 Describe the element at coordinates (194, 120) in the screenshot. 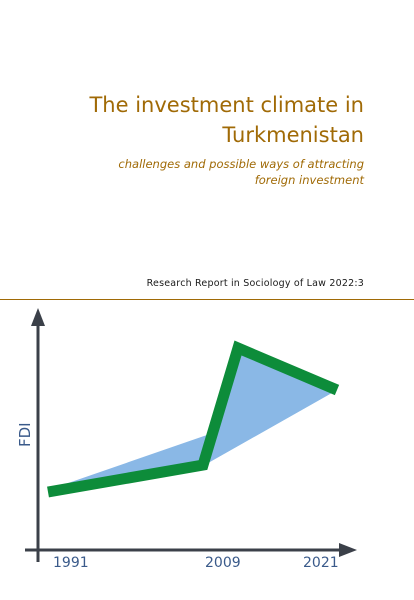

I see `report-title: The investment climate in Turkmenistan` at that location.